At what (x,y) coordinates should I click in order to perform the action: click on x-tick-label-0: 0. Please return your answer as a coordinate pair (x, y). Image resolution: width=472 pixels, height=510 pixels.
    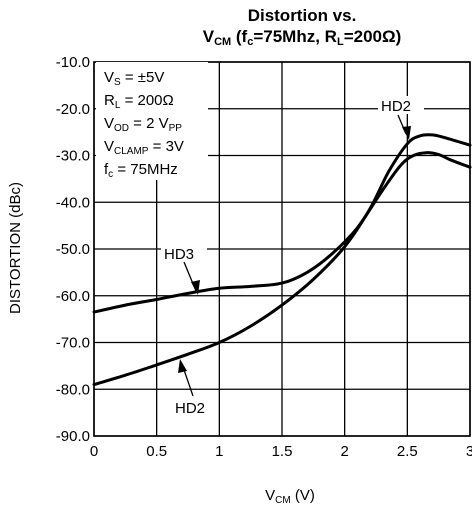
    Looking at the image, I should click on (94, 451).